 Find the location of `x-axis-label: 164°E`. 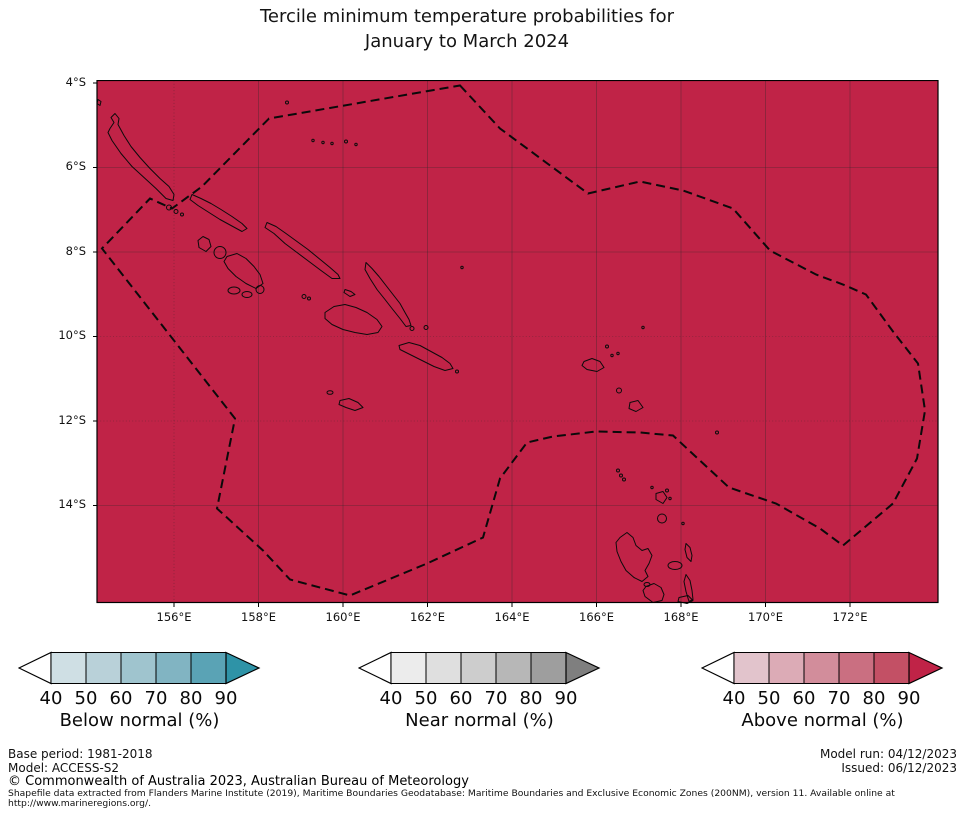

x-axis-label: 164°E is located at coordinates (512, 617).